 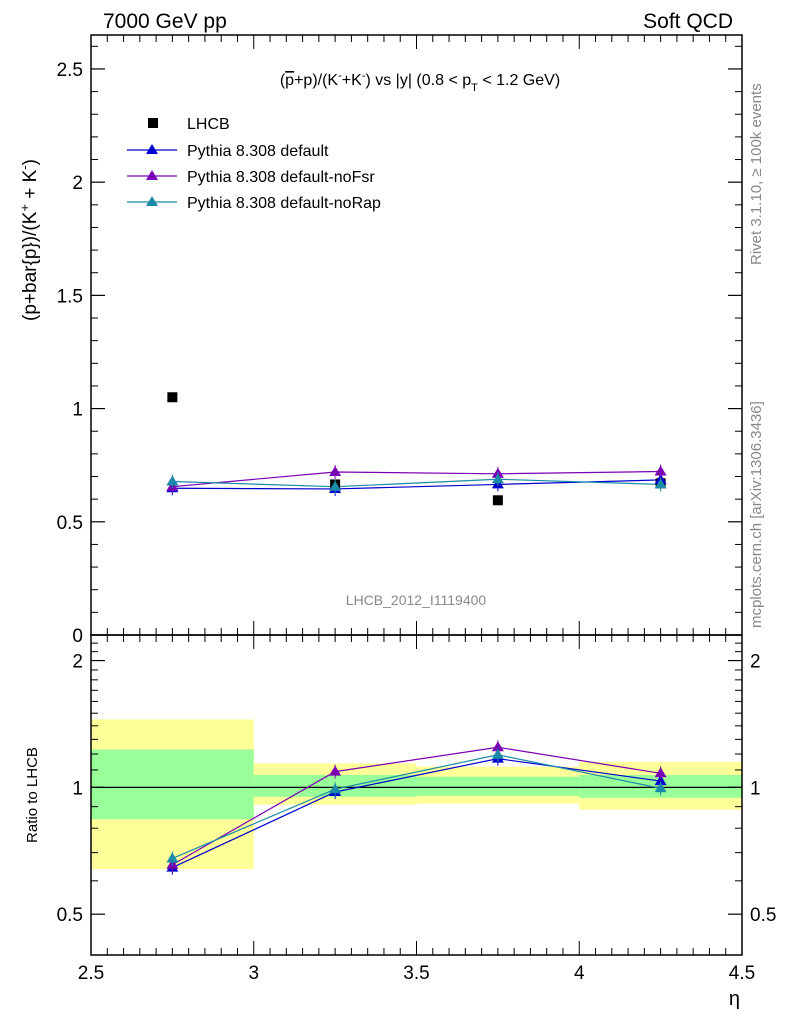 What do you see at coordinates (152, 175) in the screenshot?
I see `legend-marker-nofsr` at bounding box center [152, 175].